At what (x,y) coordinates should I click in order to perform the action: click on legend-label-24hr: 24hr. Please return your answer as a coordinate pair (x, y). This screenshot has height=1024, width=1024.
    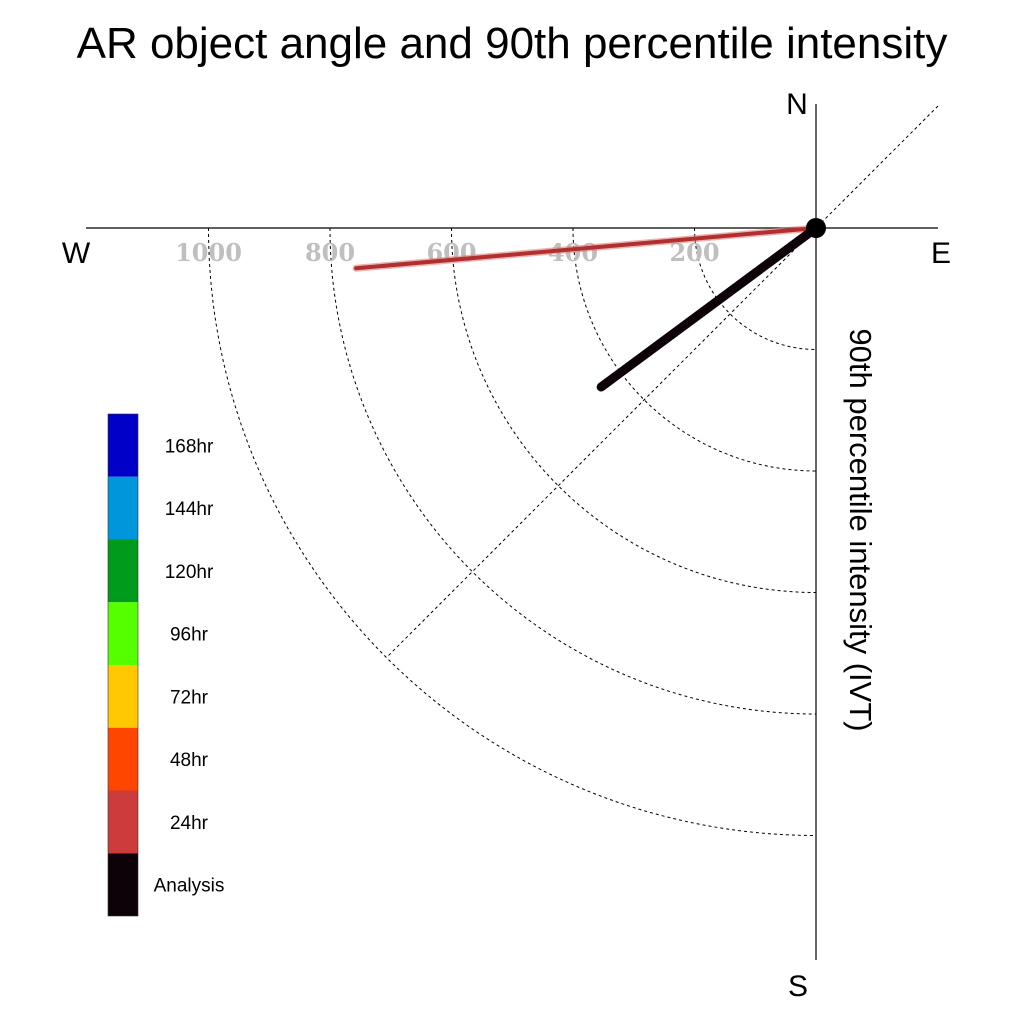
    Looking at the image, I should click on (189, 823).